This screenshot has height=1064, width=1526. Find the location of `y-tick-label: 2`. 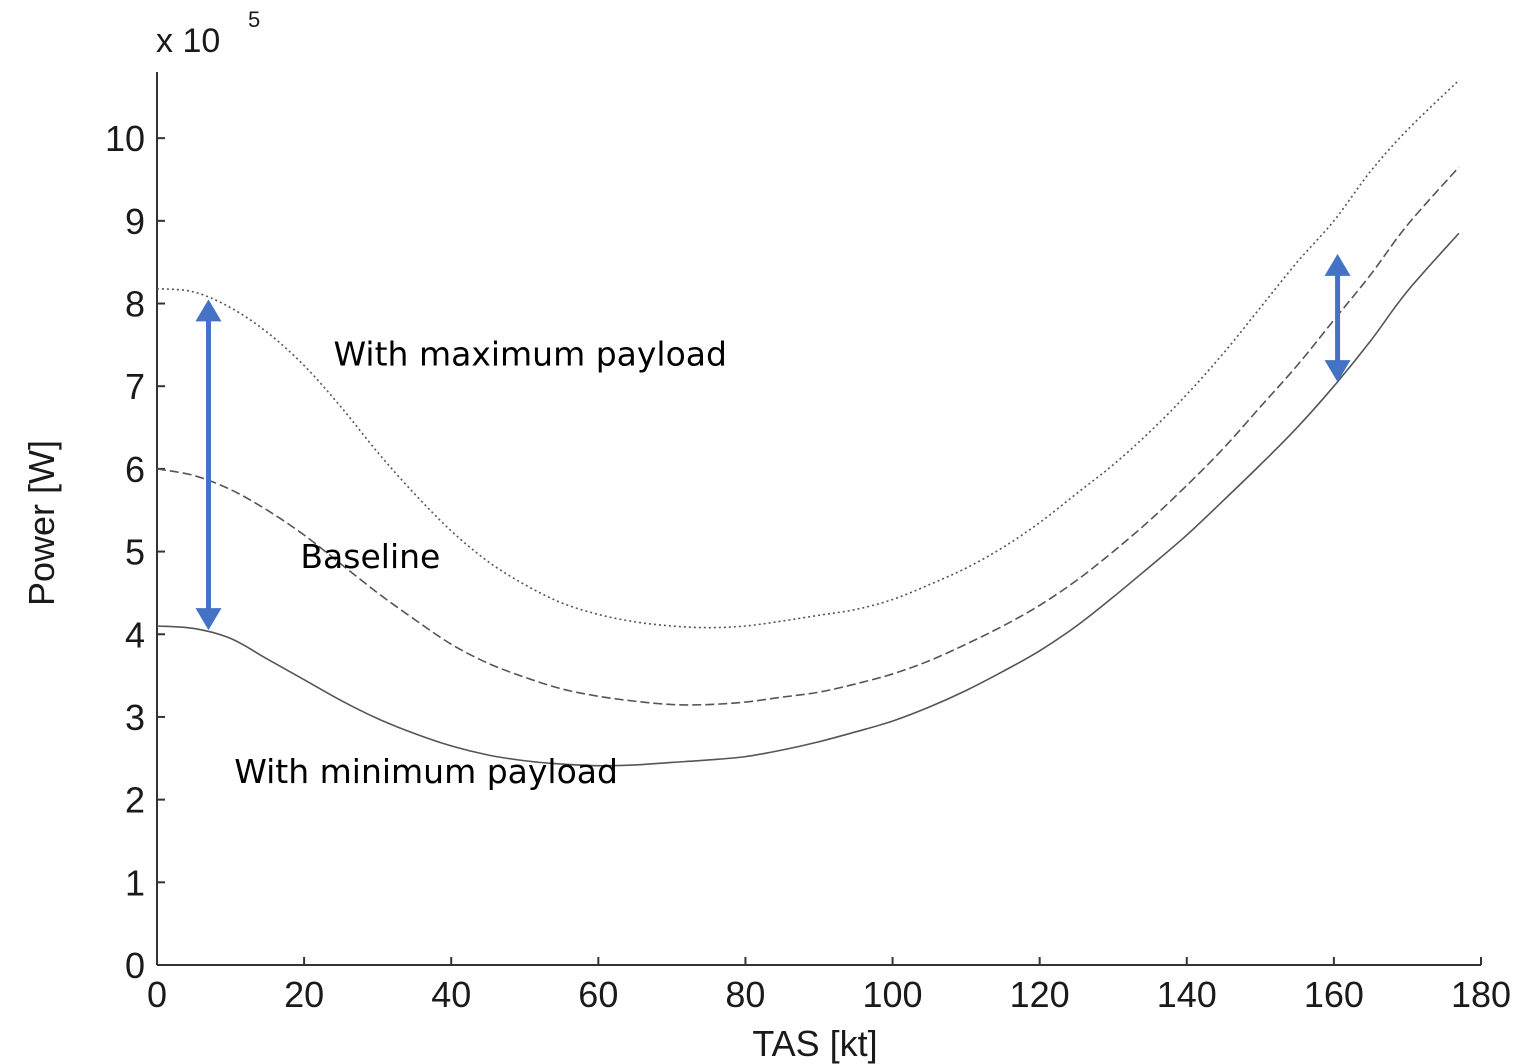

y-tick-label: 2 is located at coordinates (135, 800).